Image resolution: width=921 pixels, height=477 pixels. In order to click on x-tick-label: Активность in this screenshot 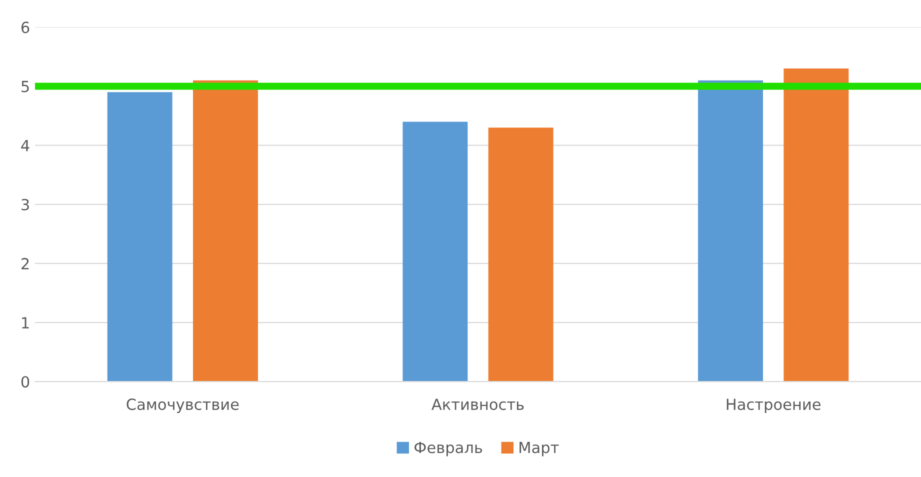, I will do `click(478, 404)`.